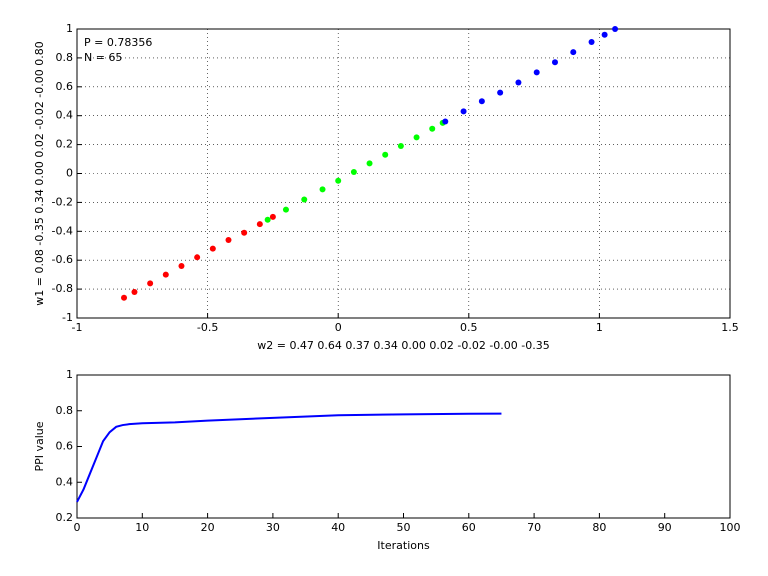  Describe the element at coordinates (599, 527) in the screenshot. I see `x-tick-label: 80` at that location.